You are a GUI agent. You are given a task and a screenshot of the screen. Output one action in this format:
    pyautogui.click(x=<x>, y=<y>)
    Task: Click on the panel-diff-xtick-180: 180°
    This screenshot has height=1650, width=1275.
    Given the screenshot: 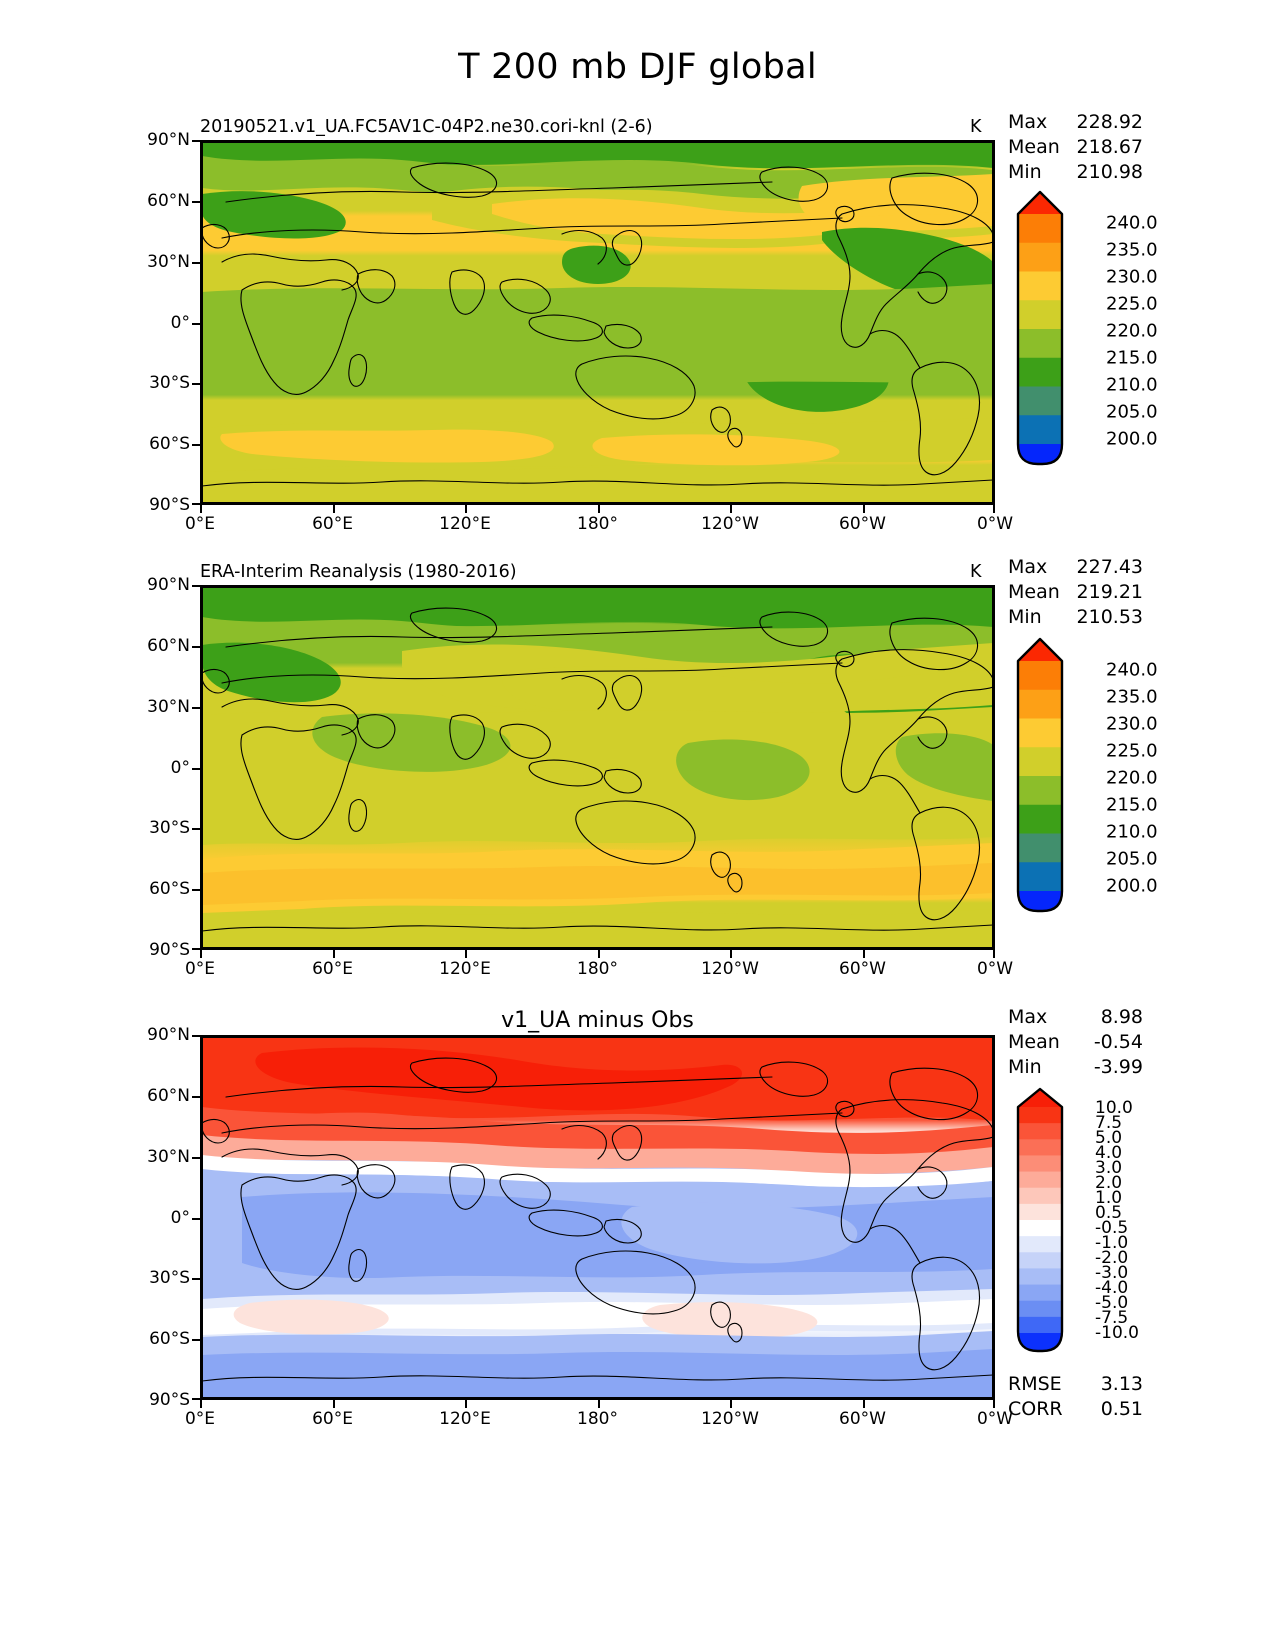 What is the action you would take?
    pyautogui.click(x=597, y=1419)
    